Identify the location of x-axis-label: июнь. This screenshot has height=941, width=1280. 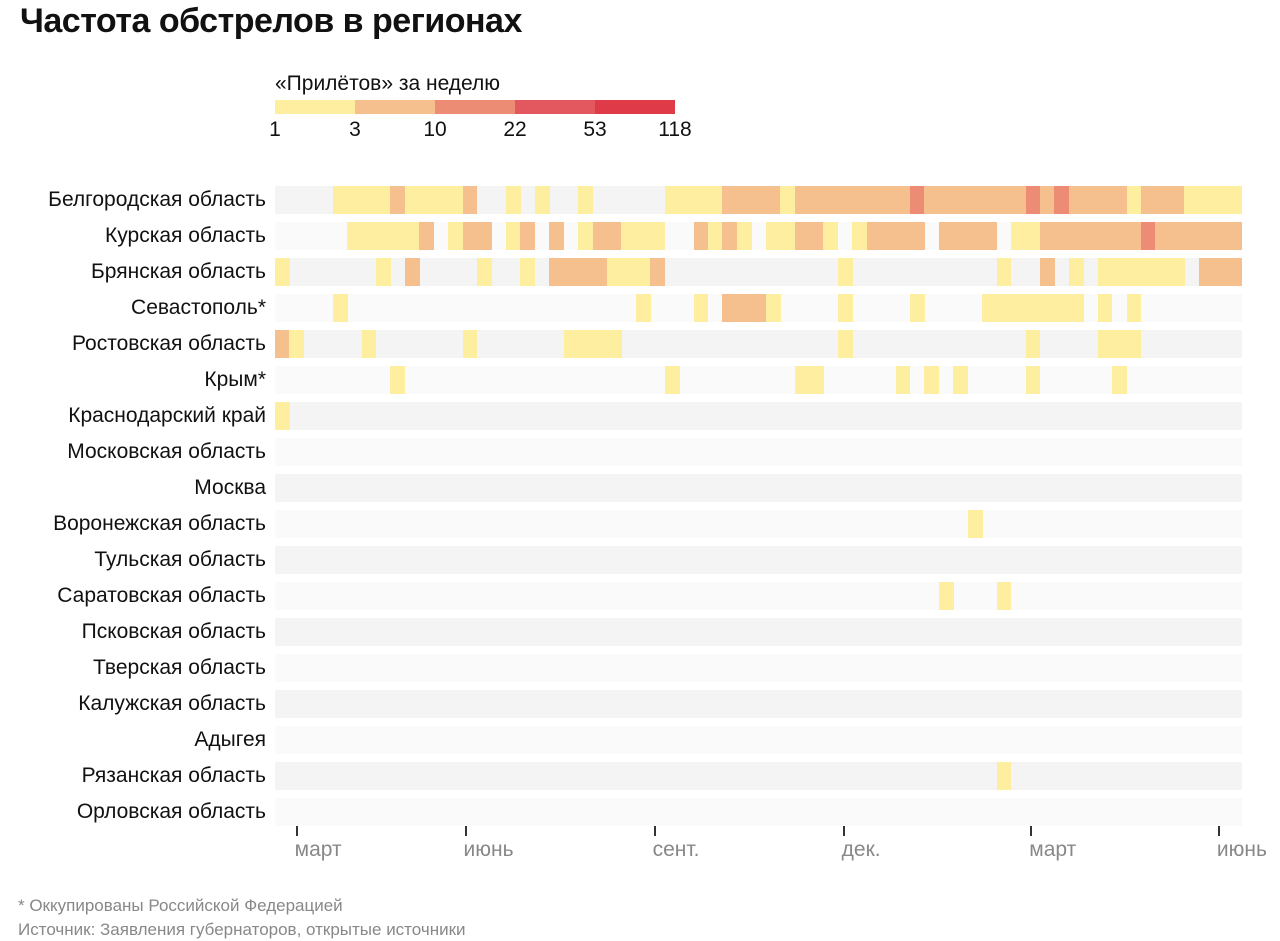
(1241, 849).